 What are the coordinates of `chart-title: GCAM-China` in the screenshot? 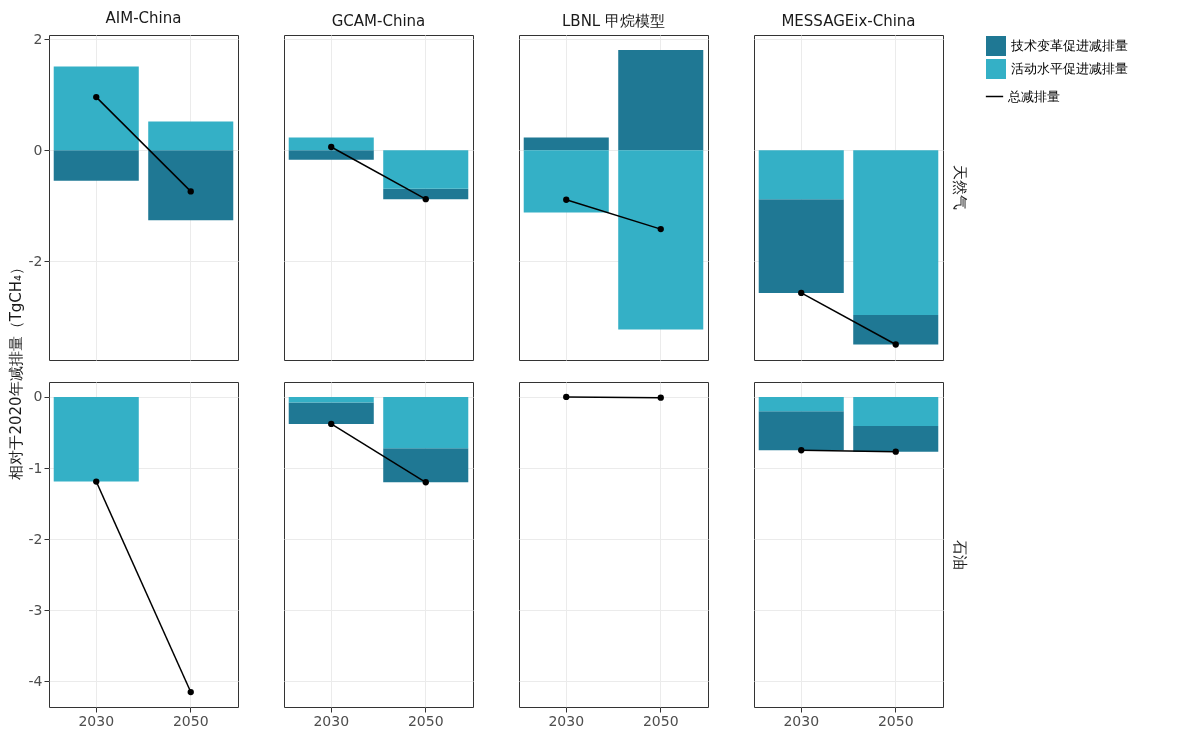 It's located at (378, 21).